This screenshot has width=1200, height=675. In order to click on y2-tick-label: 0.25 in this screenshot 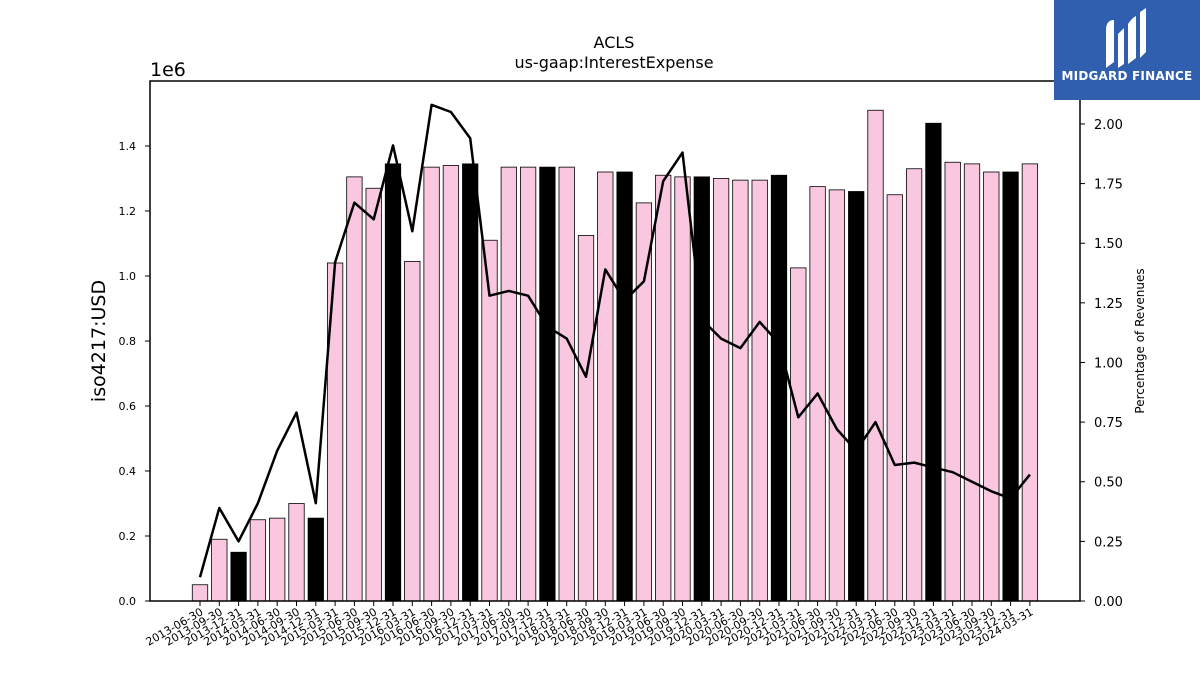, I will do `click(1108, 542)`.